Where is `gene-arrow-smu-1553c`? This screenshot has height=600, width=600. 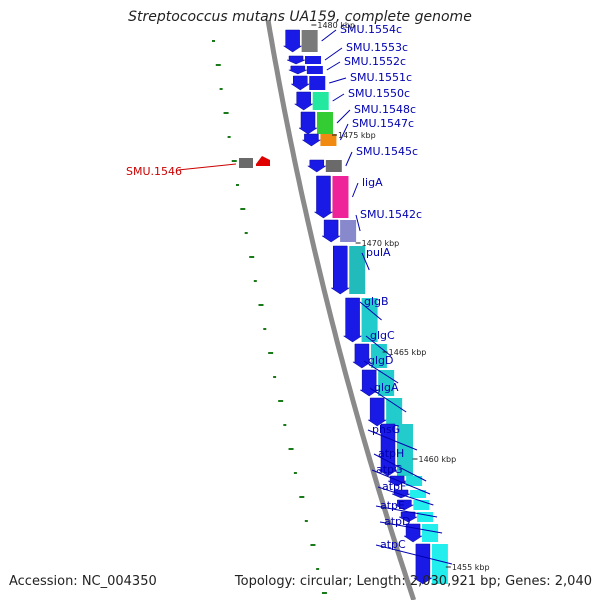 gene-arrow-smu-1553c is located at coordinates (296, 60).